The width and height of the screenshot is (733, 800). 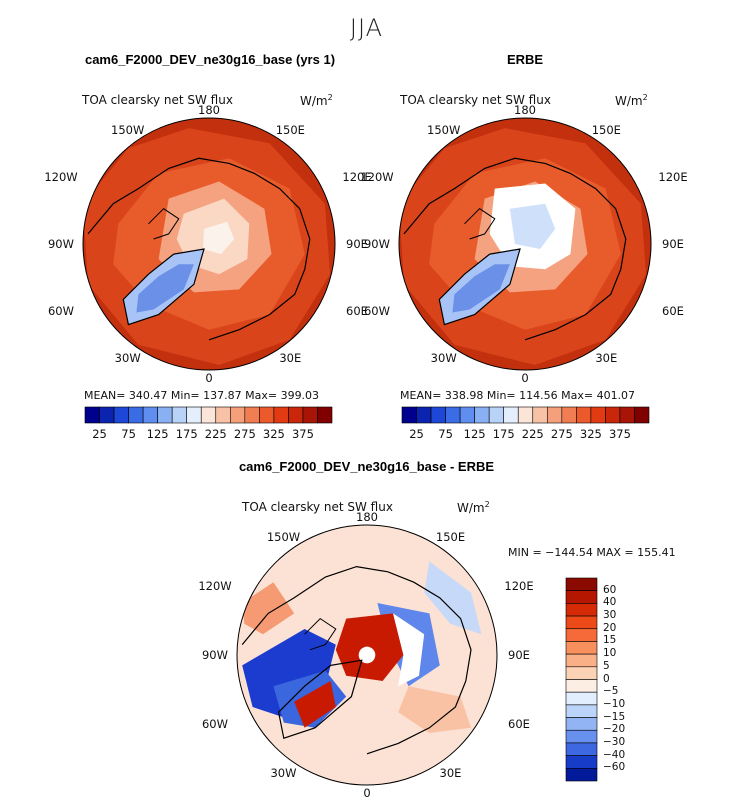 I want to click on pole-hole, so click(x=367, y=655).